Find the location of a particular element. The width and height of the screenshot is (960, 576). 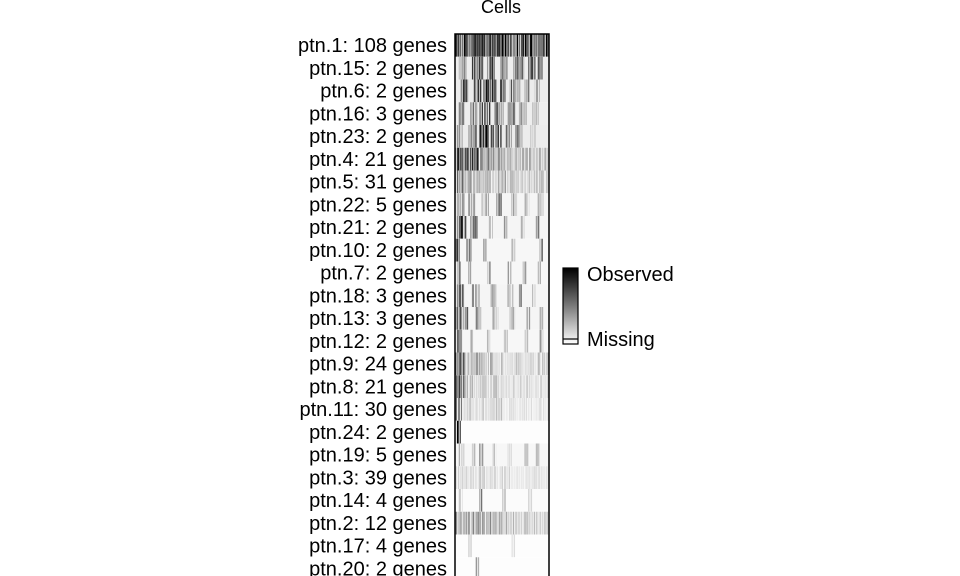

row-label: ptn.16: 3 genes is located at coordinates (378, 114).